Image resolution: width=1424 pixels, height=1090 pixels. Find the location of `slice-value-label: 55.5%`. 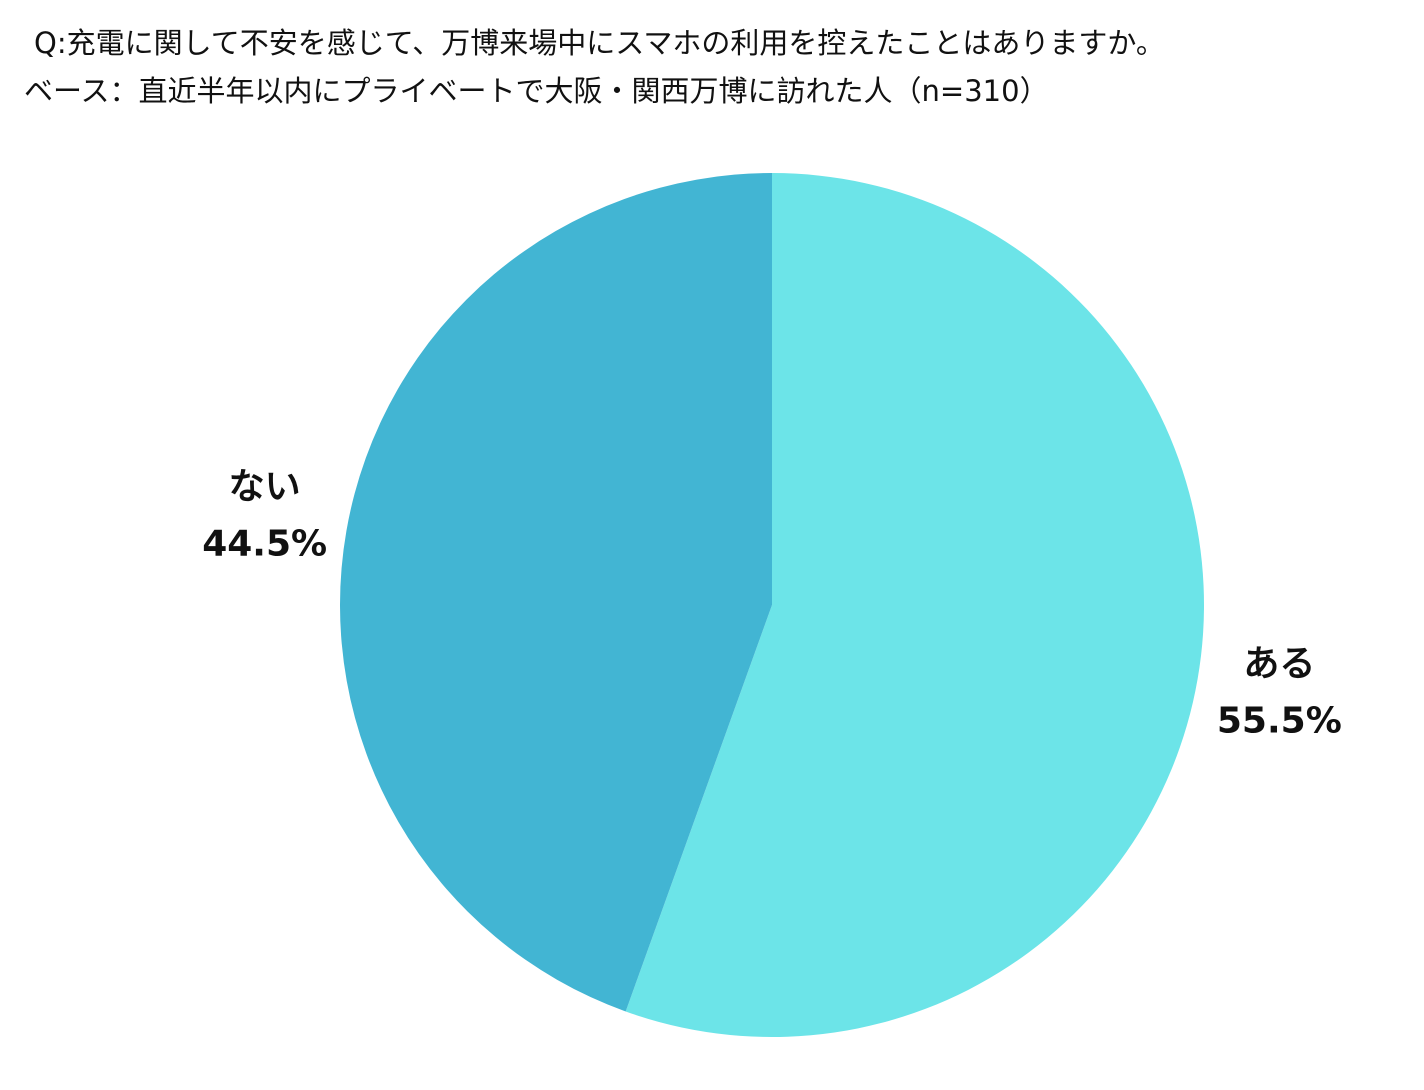

slice-value-label: 55.5% is located at coordinates (1279, 721).